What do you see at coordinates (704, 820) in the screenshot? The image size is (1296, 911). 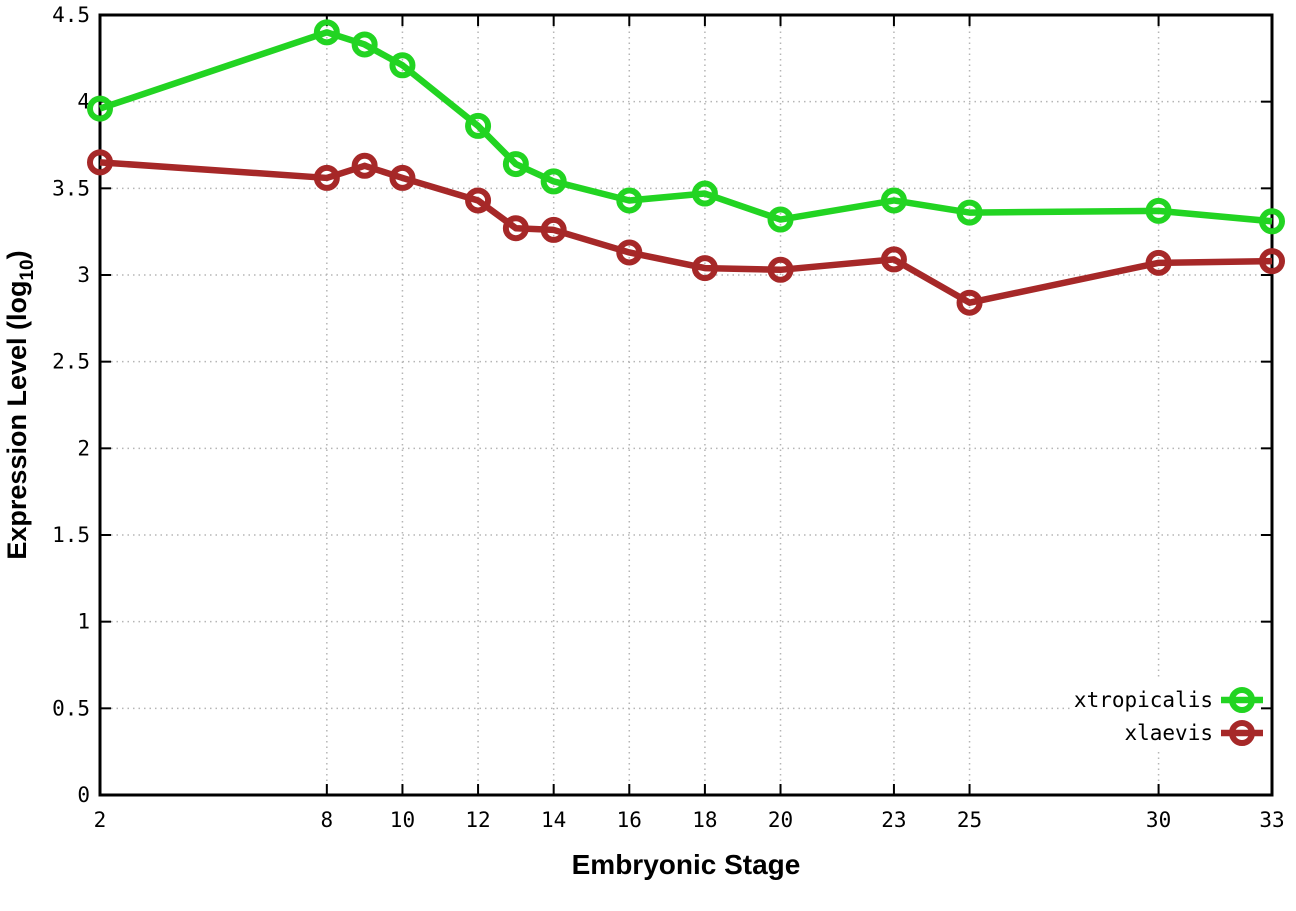 I see `x-tick-label: 18` at bounding box center [704, 820].